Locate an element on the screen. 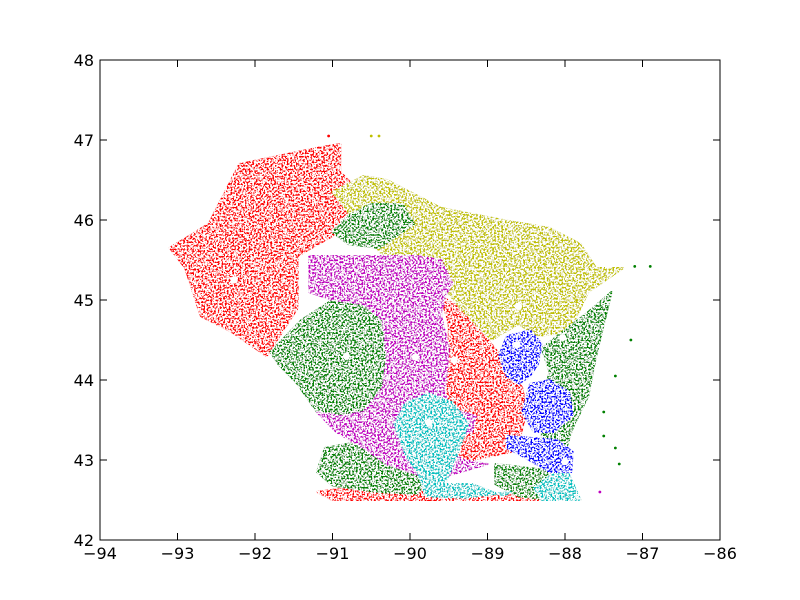 This screenshot has width=800, height=600. x-tick-label: −93 is located at coordinates (178, 553).